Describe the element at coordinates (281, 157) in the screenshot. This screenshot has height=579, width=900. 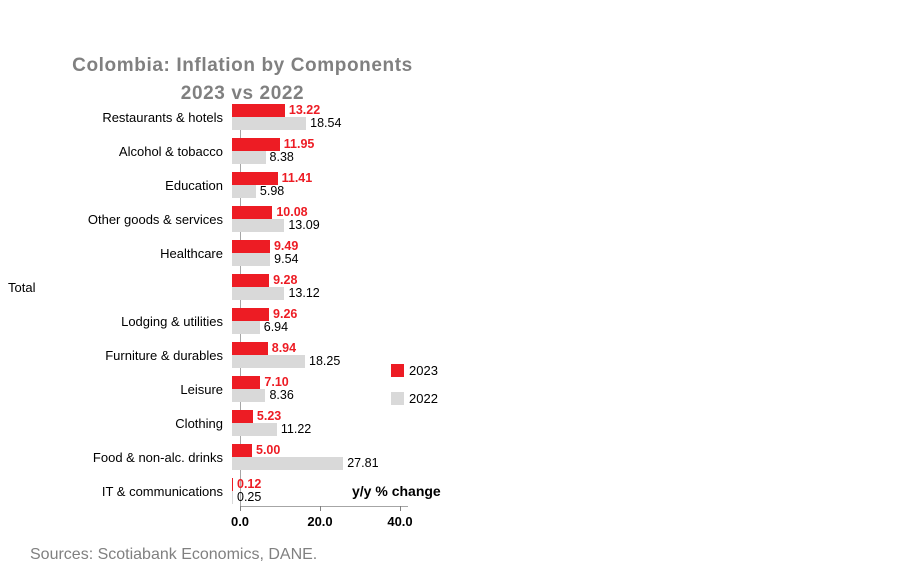
I see `value-label-2022: 8.38` at that location.